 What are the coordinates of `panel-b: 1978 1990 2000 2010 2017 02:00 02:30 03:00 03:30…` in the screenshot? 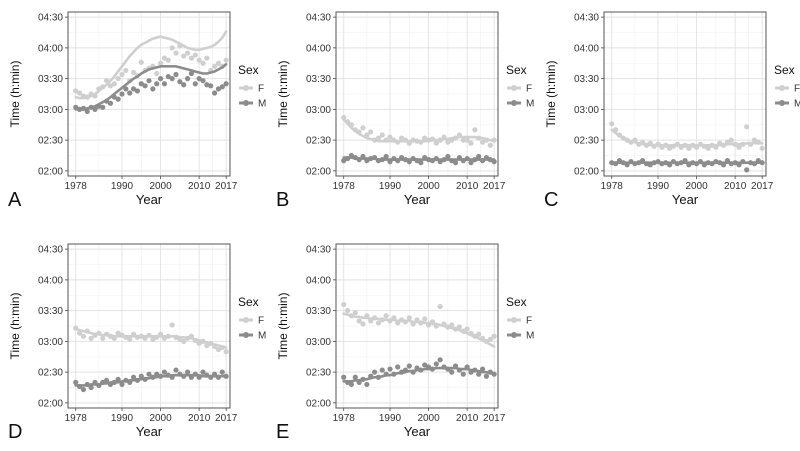 It's located at (405, 111).